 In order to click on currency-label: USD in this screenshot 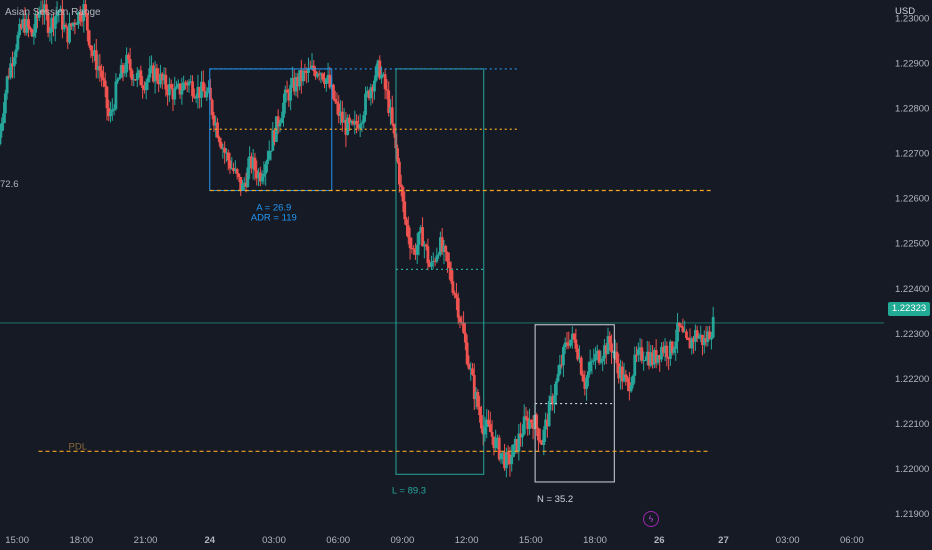, I will do `click(905, 11)`.